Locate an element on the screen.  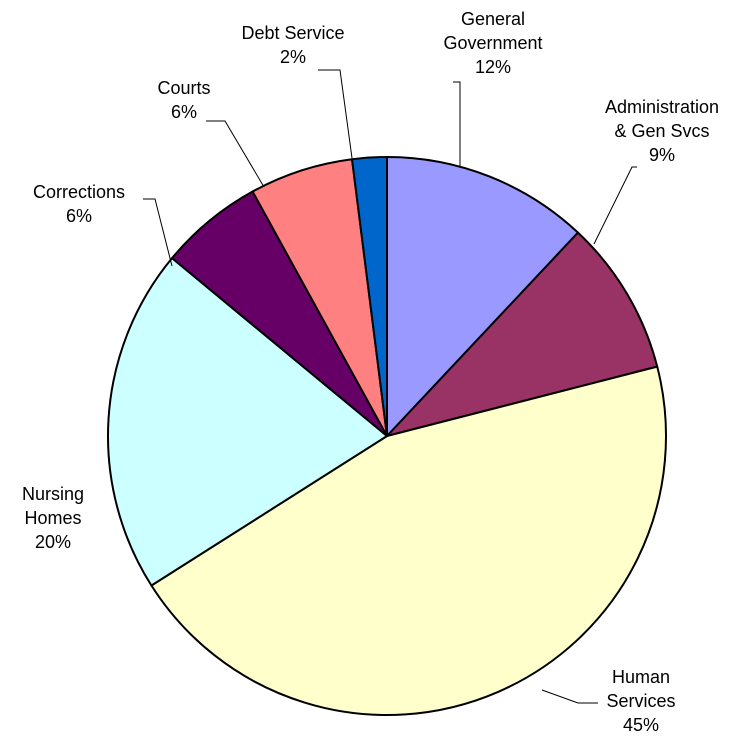
slice-label-human-services: Human Services 45% is located at coordinates (640, 701).